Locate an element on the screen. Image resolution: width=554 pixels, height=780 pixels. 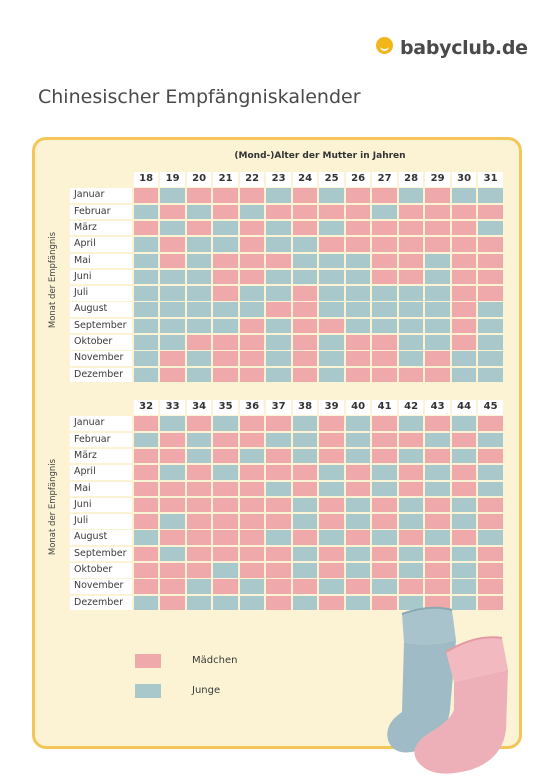
age-header-42: 42 is located at coordinates (411, 407).